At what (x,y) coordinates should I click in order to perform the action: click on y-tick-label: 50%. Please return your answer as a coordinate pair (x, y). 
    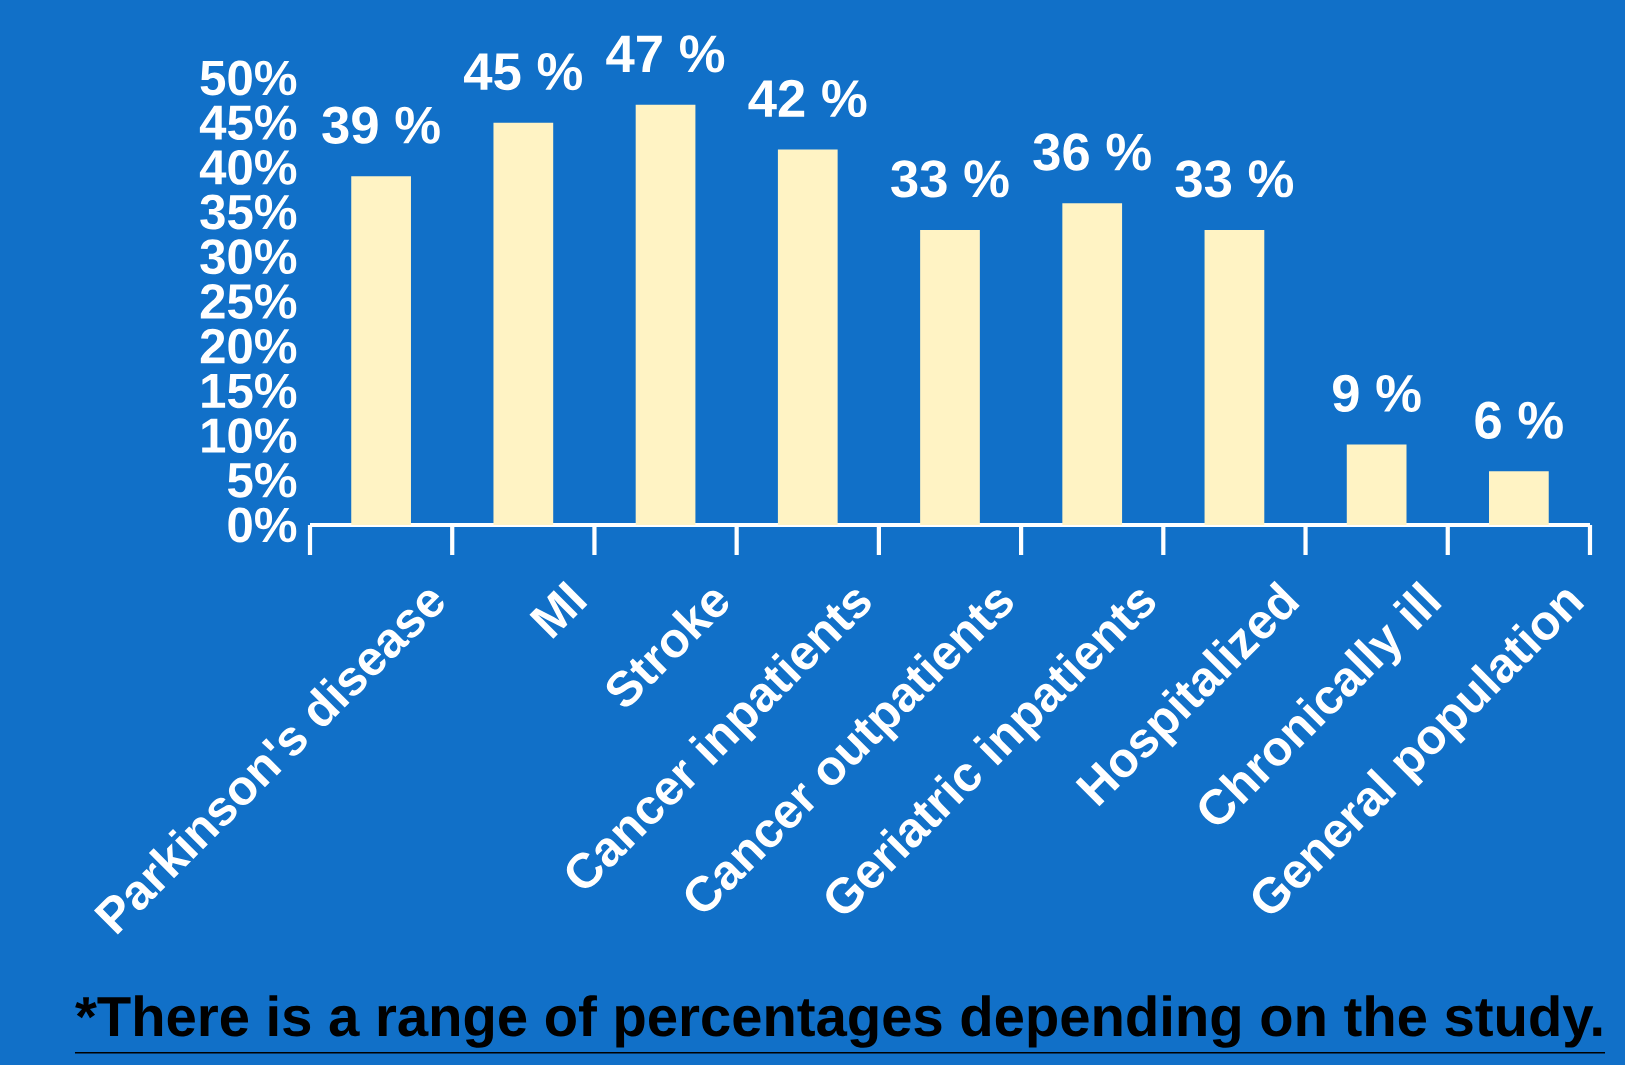
    Looking at the image, I should click on (248, 78).